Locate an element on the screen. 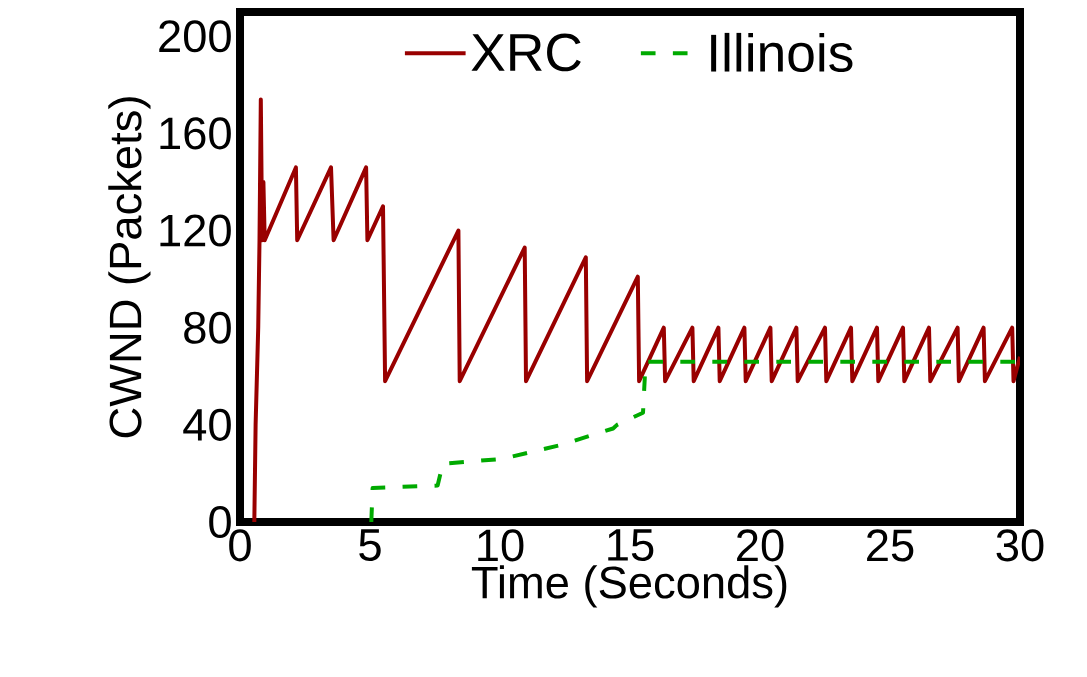 Image resolution: width=1087 pixels, height=677 pixels. y-tick-label: 120 is located at coordinates (195, 230).